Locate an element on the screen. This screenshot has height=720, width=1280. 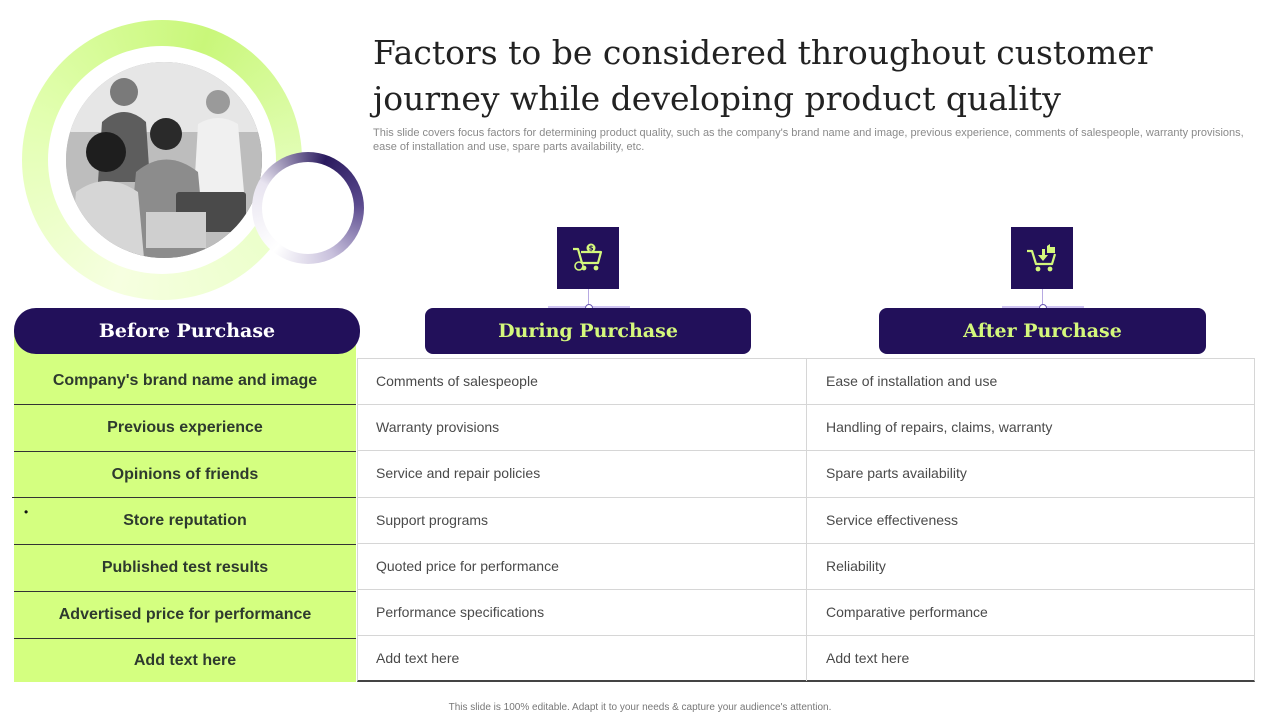
after-purchase-header: After Purchase is located at coordinates (1042, 331).